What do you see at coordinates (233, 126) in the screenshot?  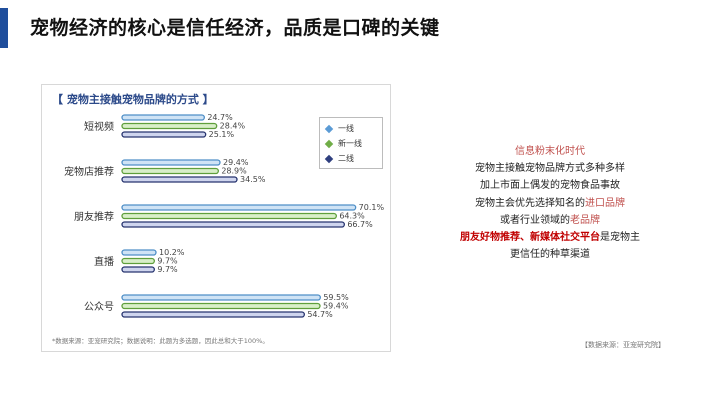 I see `data-label: 28.4%` at bounding box center [233, 126].